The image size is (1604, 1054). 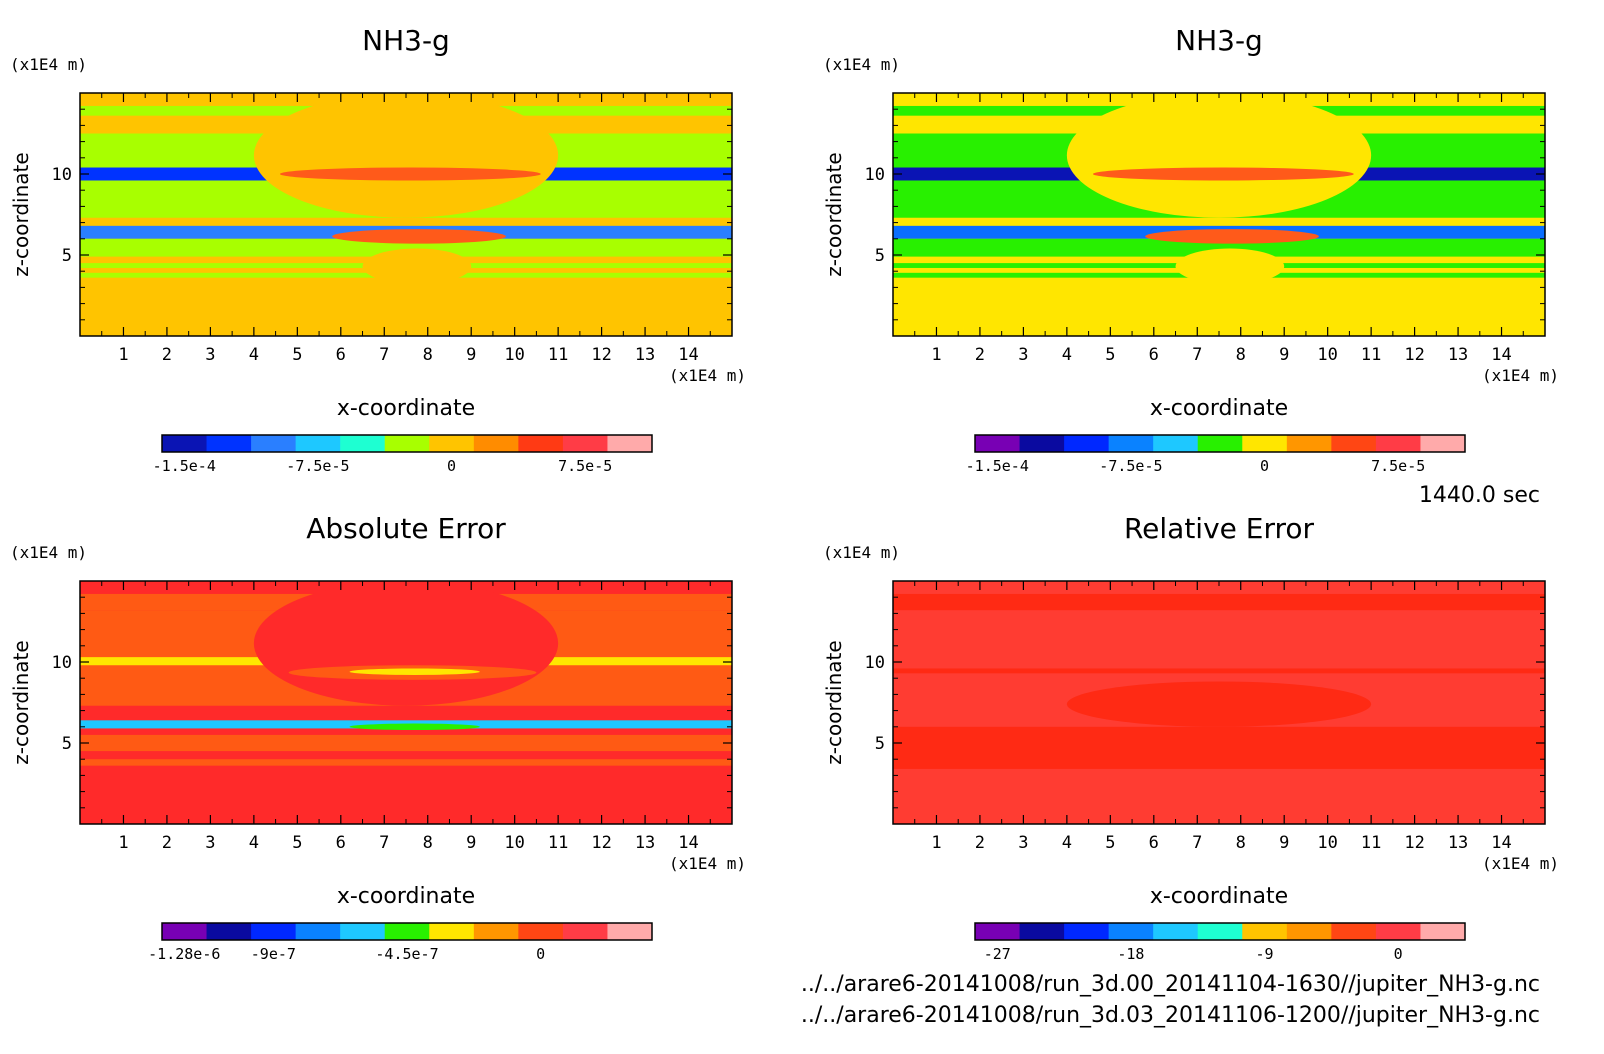 What do you see at coordinates (210, 355) in the screenshot?
I see `x-tick-label: 3` at bounding box center [210, 355].